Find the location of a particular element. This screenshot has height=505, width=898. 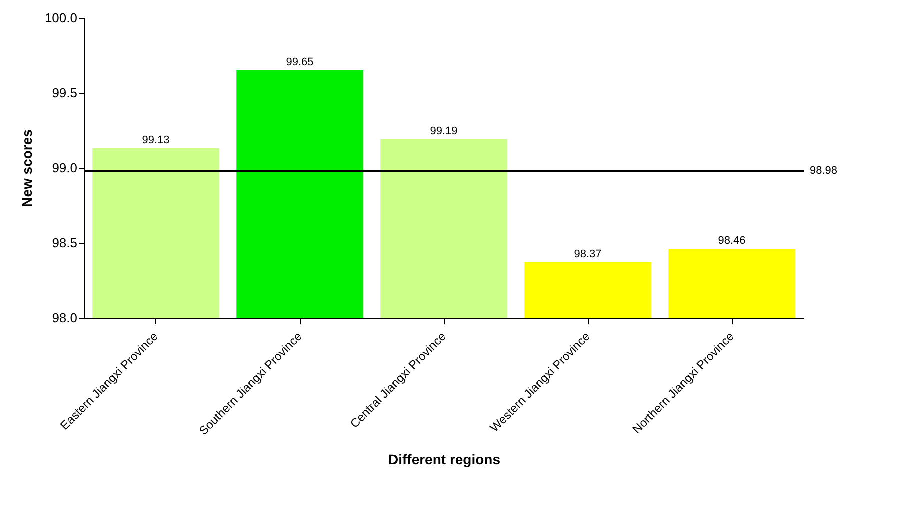

data-label: 99.19 is located at coordinates (444, 132).